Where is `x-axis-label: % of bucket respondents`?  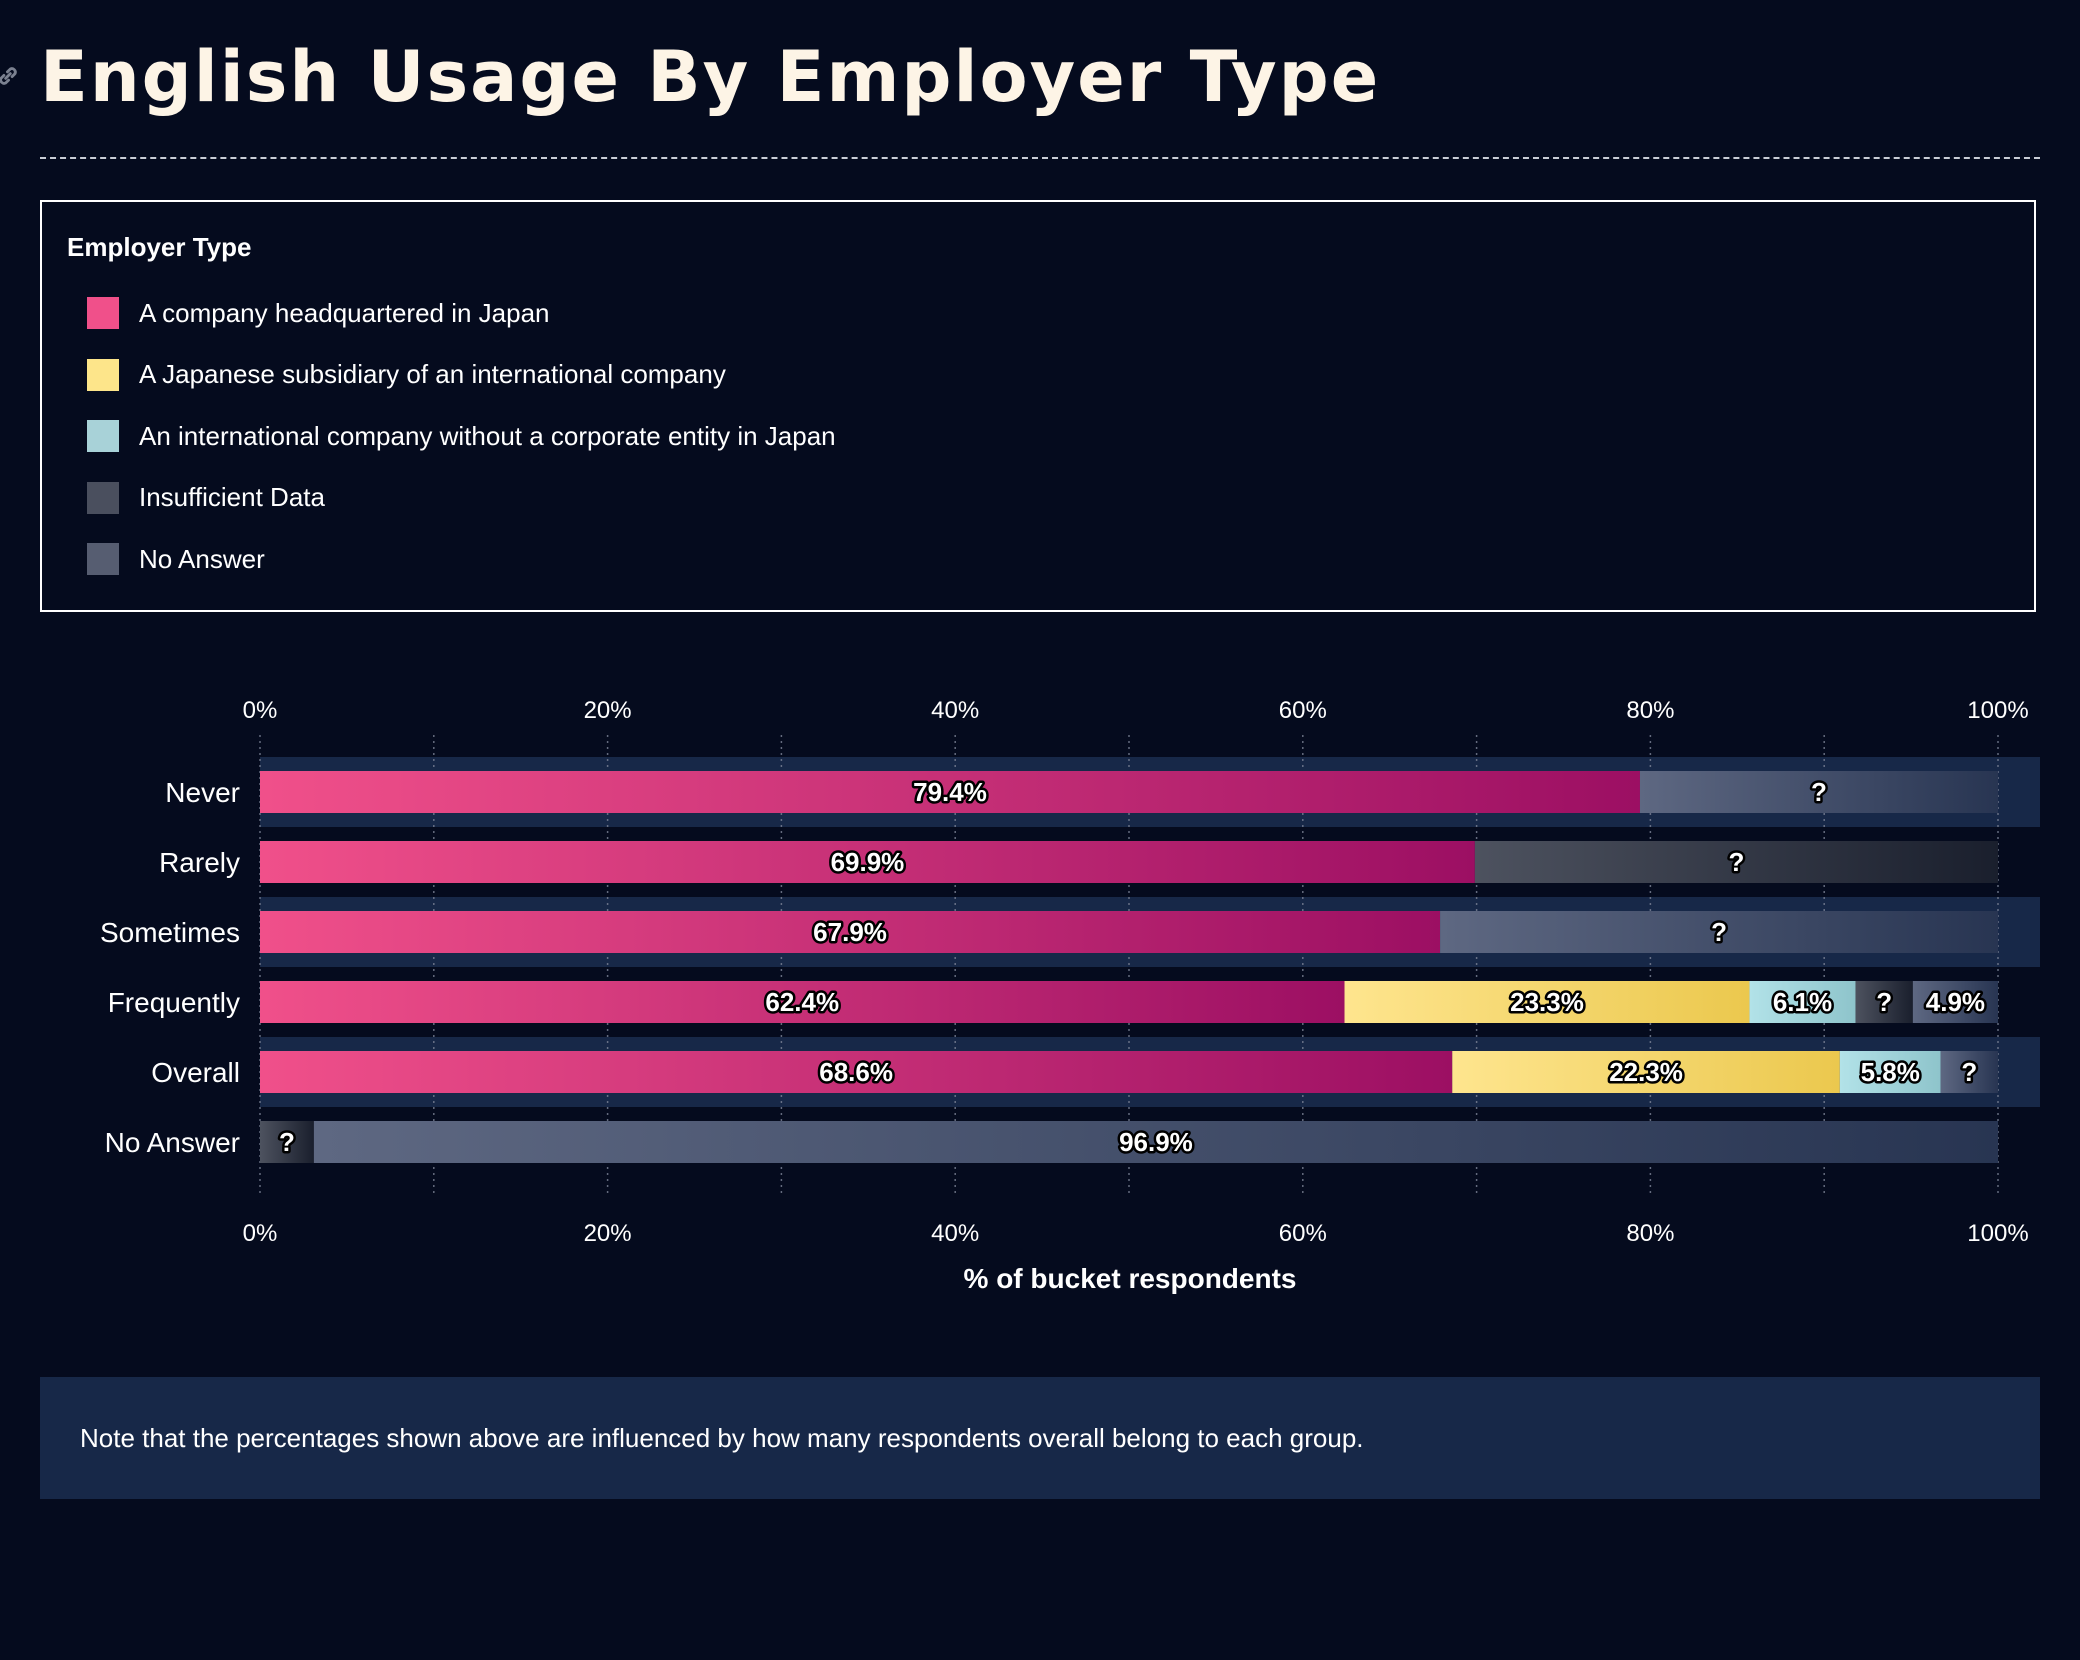
x-axis-label: % of bucket respondents is located at coordinates (1130, 1278).